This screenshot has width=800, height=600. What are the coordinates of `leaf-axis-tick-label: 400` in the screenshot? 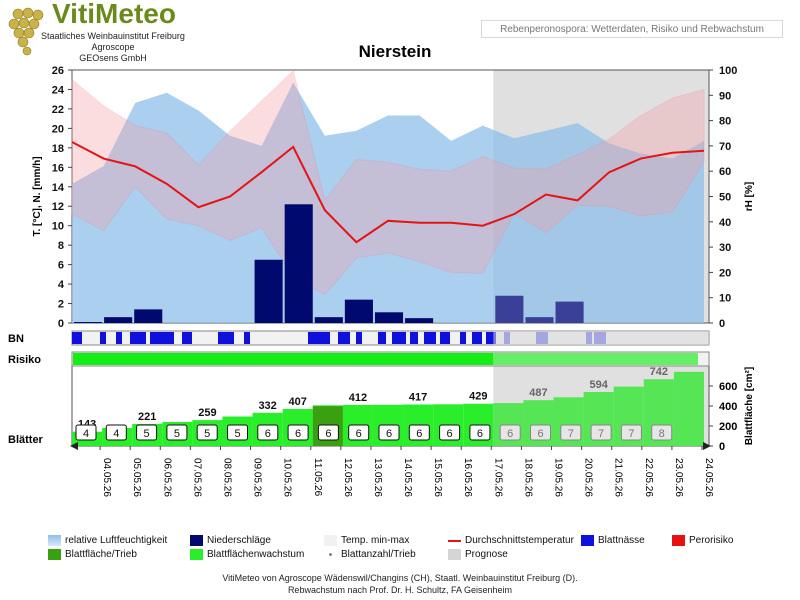 It's located at (728, 407).